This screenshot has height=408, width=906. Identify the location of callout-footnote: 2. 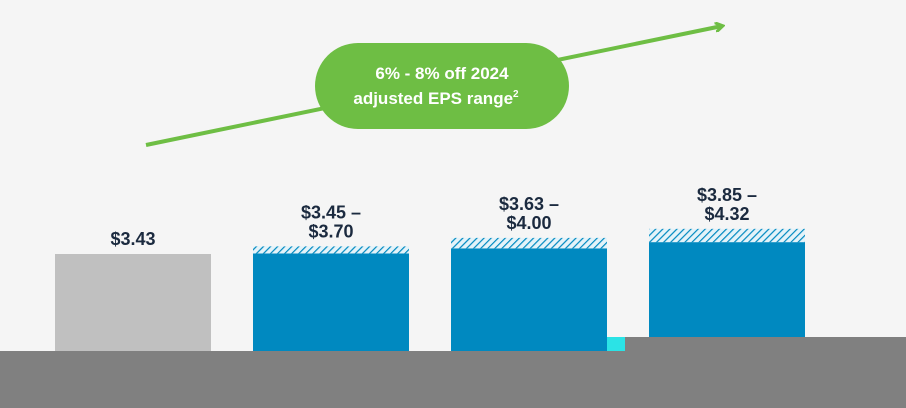
(516, 94).